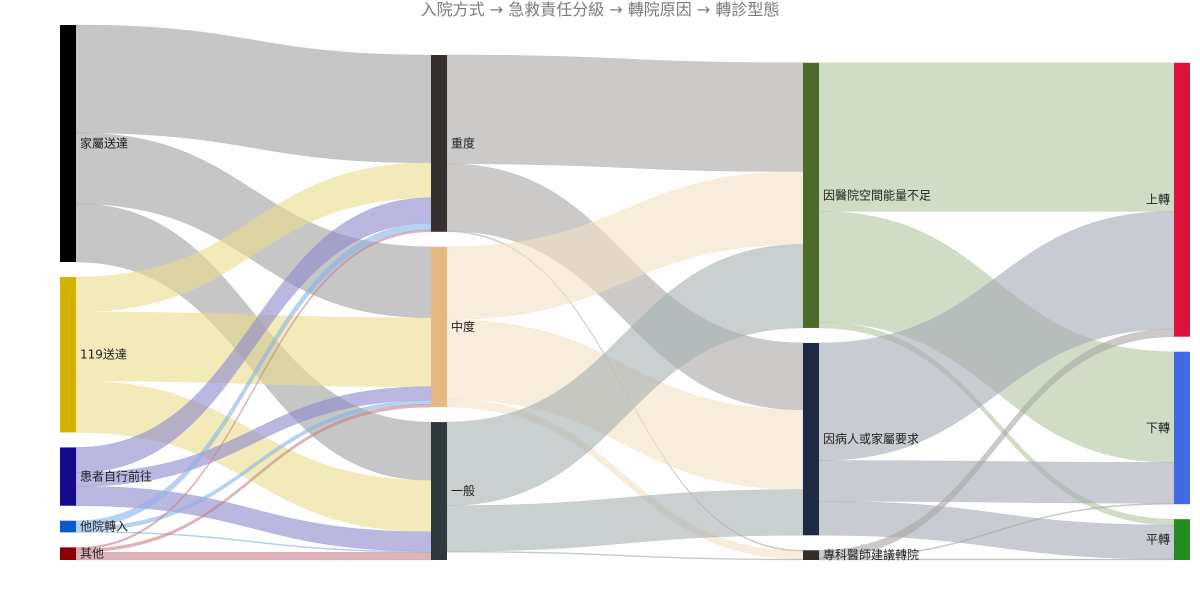 The height and width of the screenshot is (600, 1200). I want to click on node-up, so click(1182, 199).